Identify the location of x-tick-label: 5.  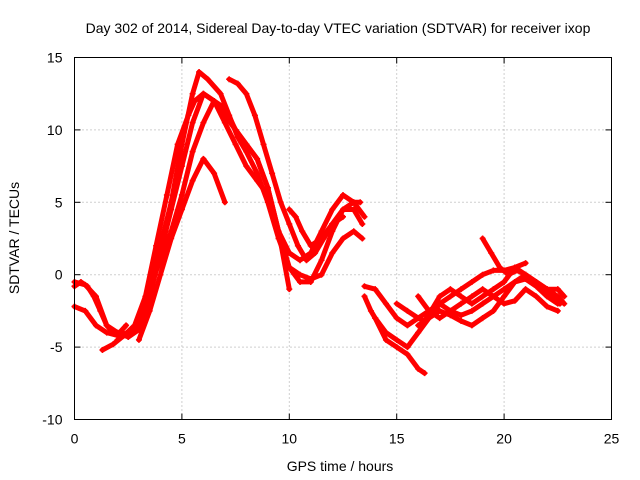
(182, 439).